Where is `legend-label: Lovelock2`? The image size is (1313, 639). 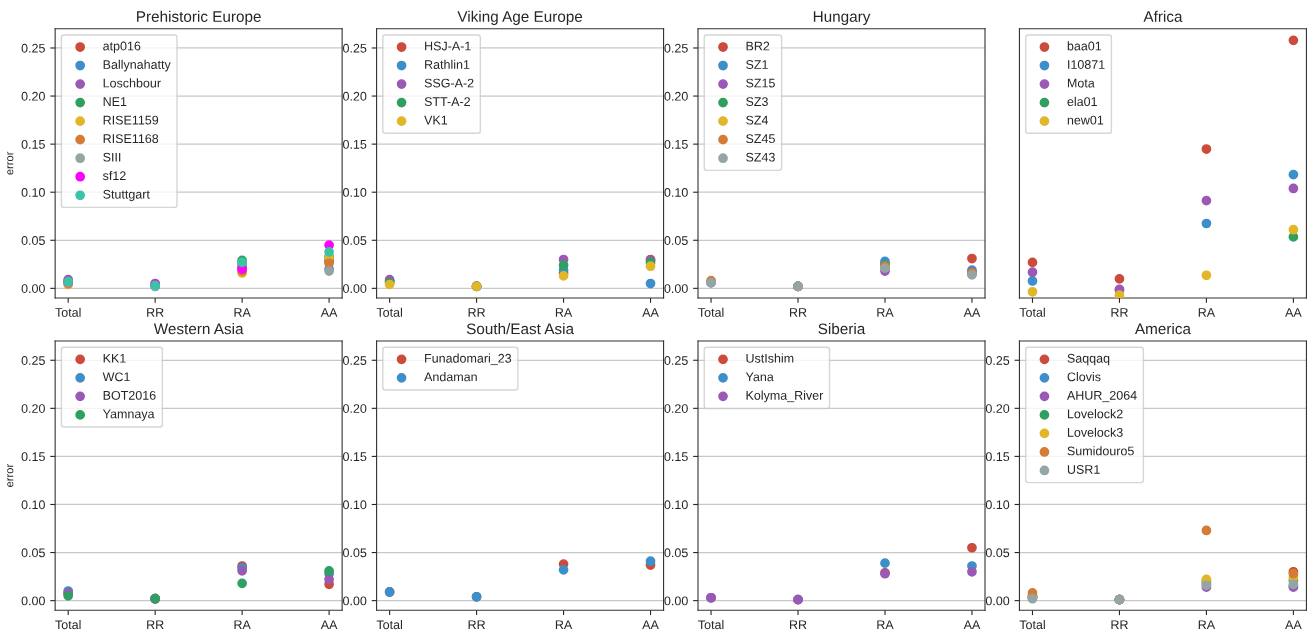 legend-label: Lovelock2 is located at coordinates (1095, 414).